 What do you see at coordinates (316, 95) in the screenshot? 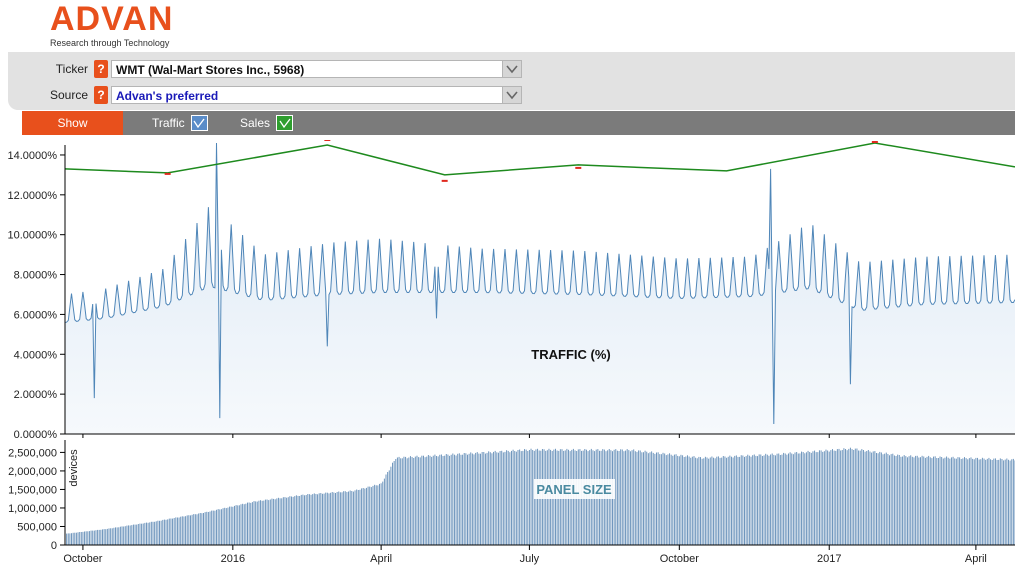
I see `source-select: Advan's preferred` at bounding box center [316, 95].